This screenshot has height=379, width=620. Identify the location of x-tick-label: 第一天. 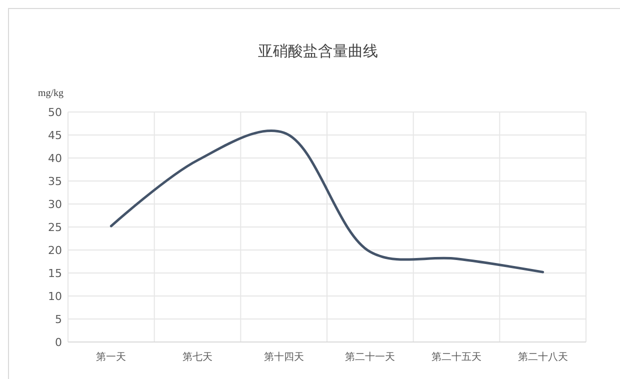
(111, 357).